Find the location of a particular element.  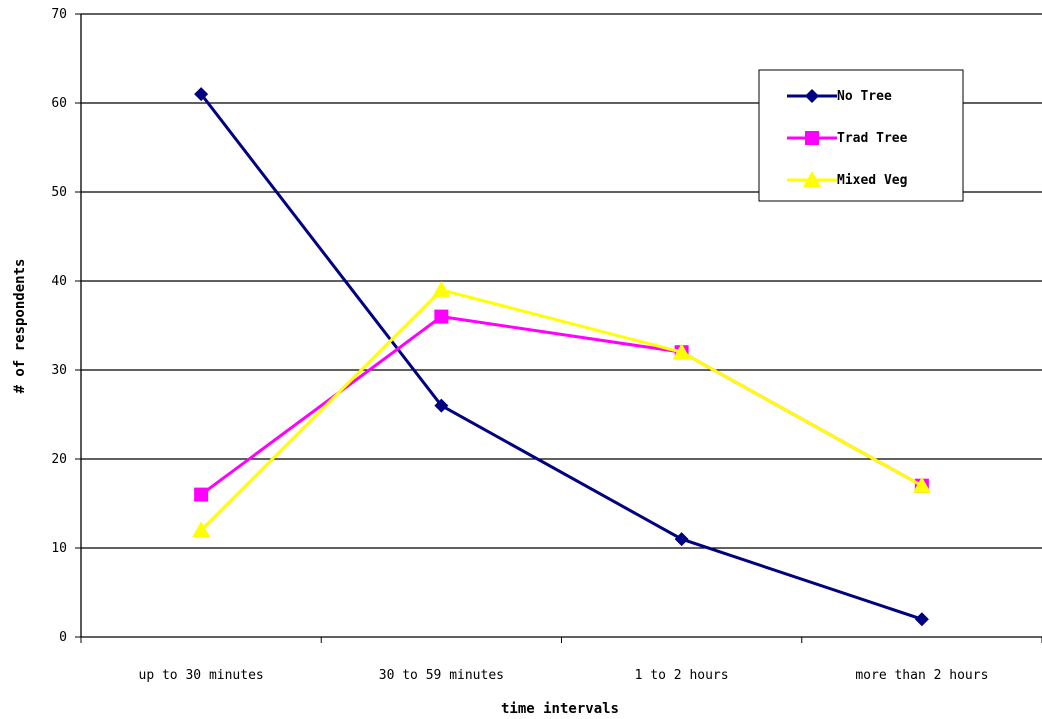

y-tick-label: 50 is located at coordinates (59, 192).